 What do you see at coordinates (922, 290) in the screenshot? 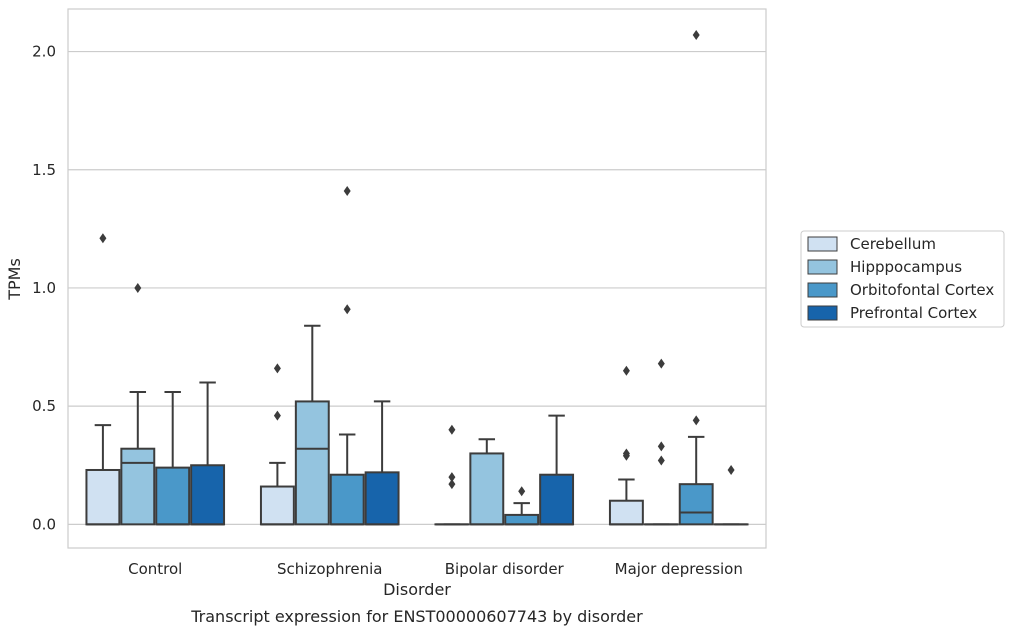
I see `legend-label: Orbitofontal Cortex` at bounding box center [922, 290].